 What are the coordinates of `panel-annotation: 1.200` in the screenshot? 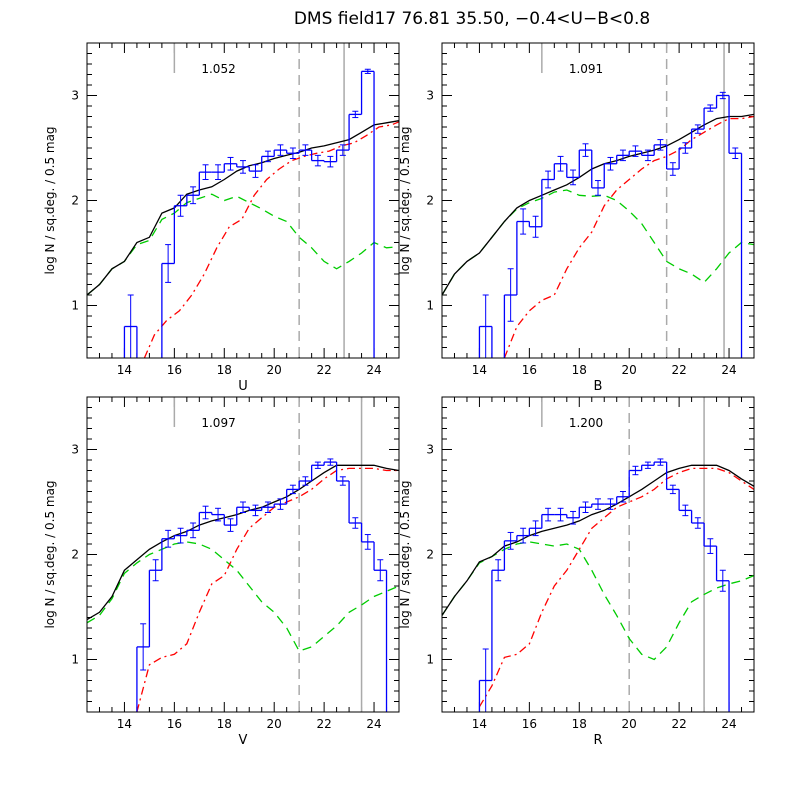 It's located at (586, 423).